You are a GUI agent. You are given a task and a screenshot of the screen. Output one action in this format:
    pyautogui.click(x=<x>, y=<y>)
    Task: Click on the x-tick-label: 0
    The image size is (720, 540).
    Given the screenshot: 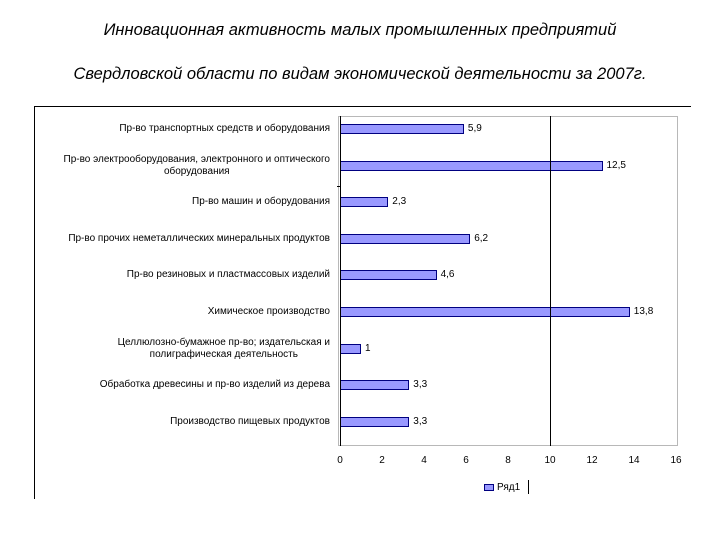 What is the action you would take?
    pyautogui.click(x=340, y=460)
    